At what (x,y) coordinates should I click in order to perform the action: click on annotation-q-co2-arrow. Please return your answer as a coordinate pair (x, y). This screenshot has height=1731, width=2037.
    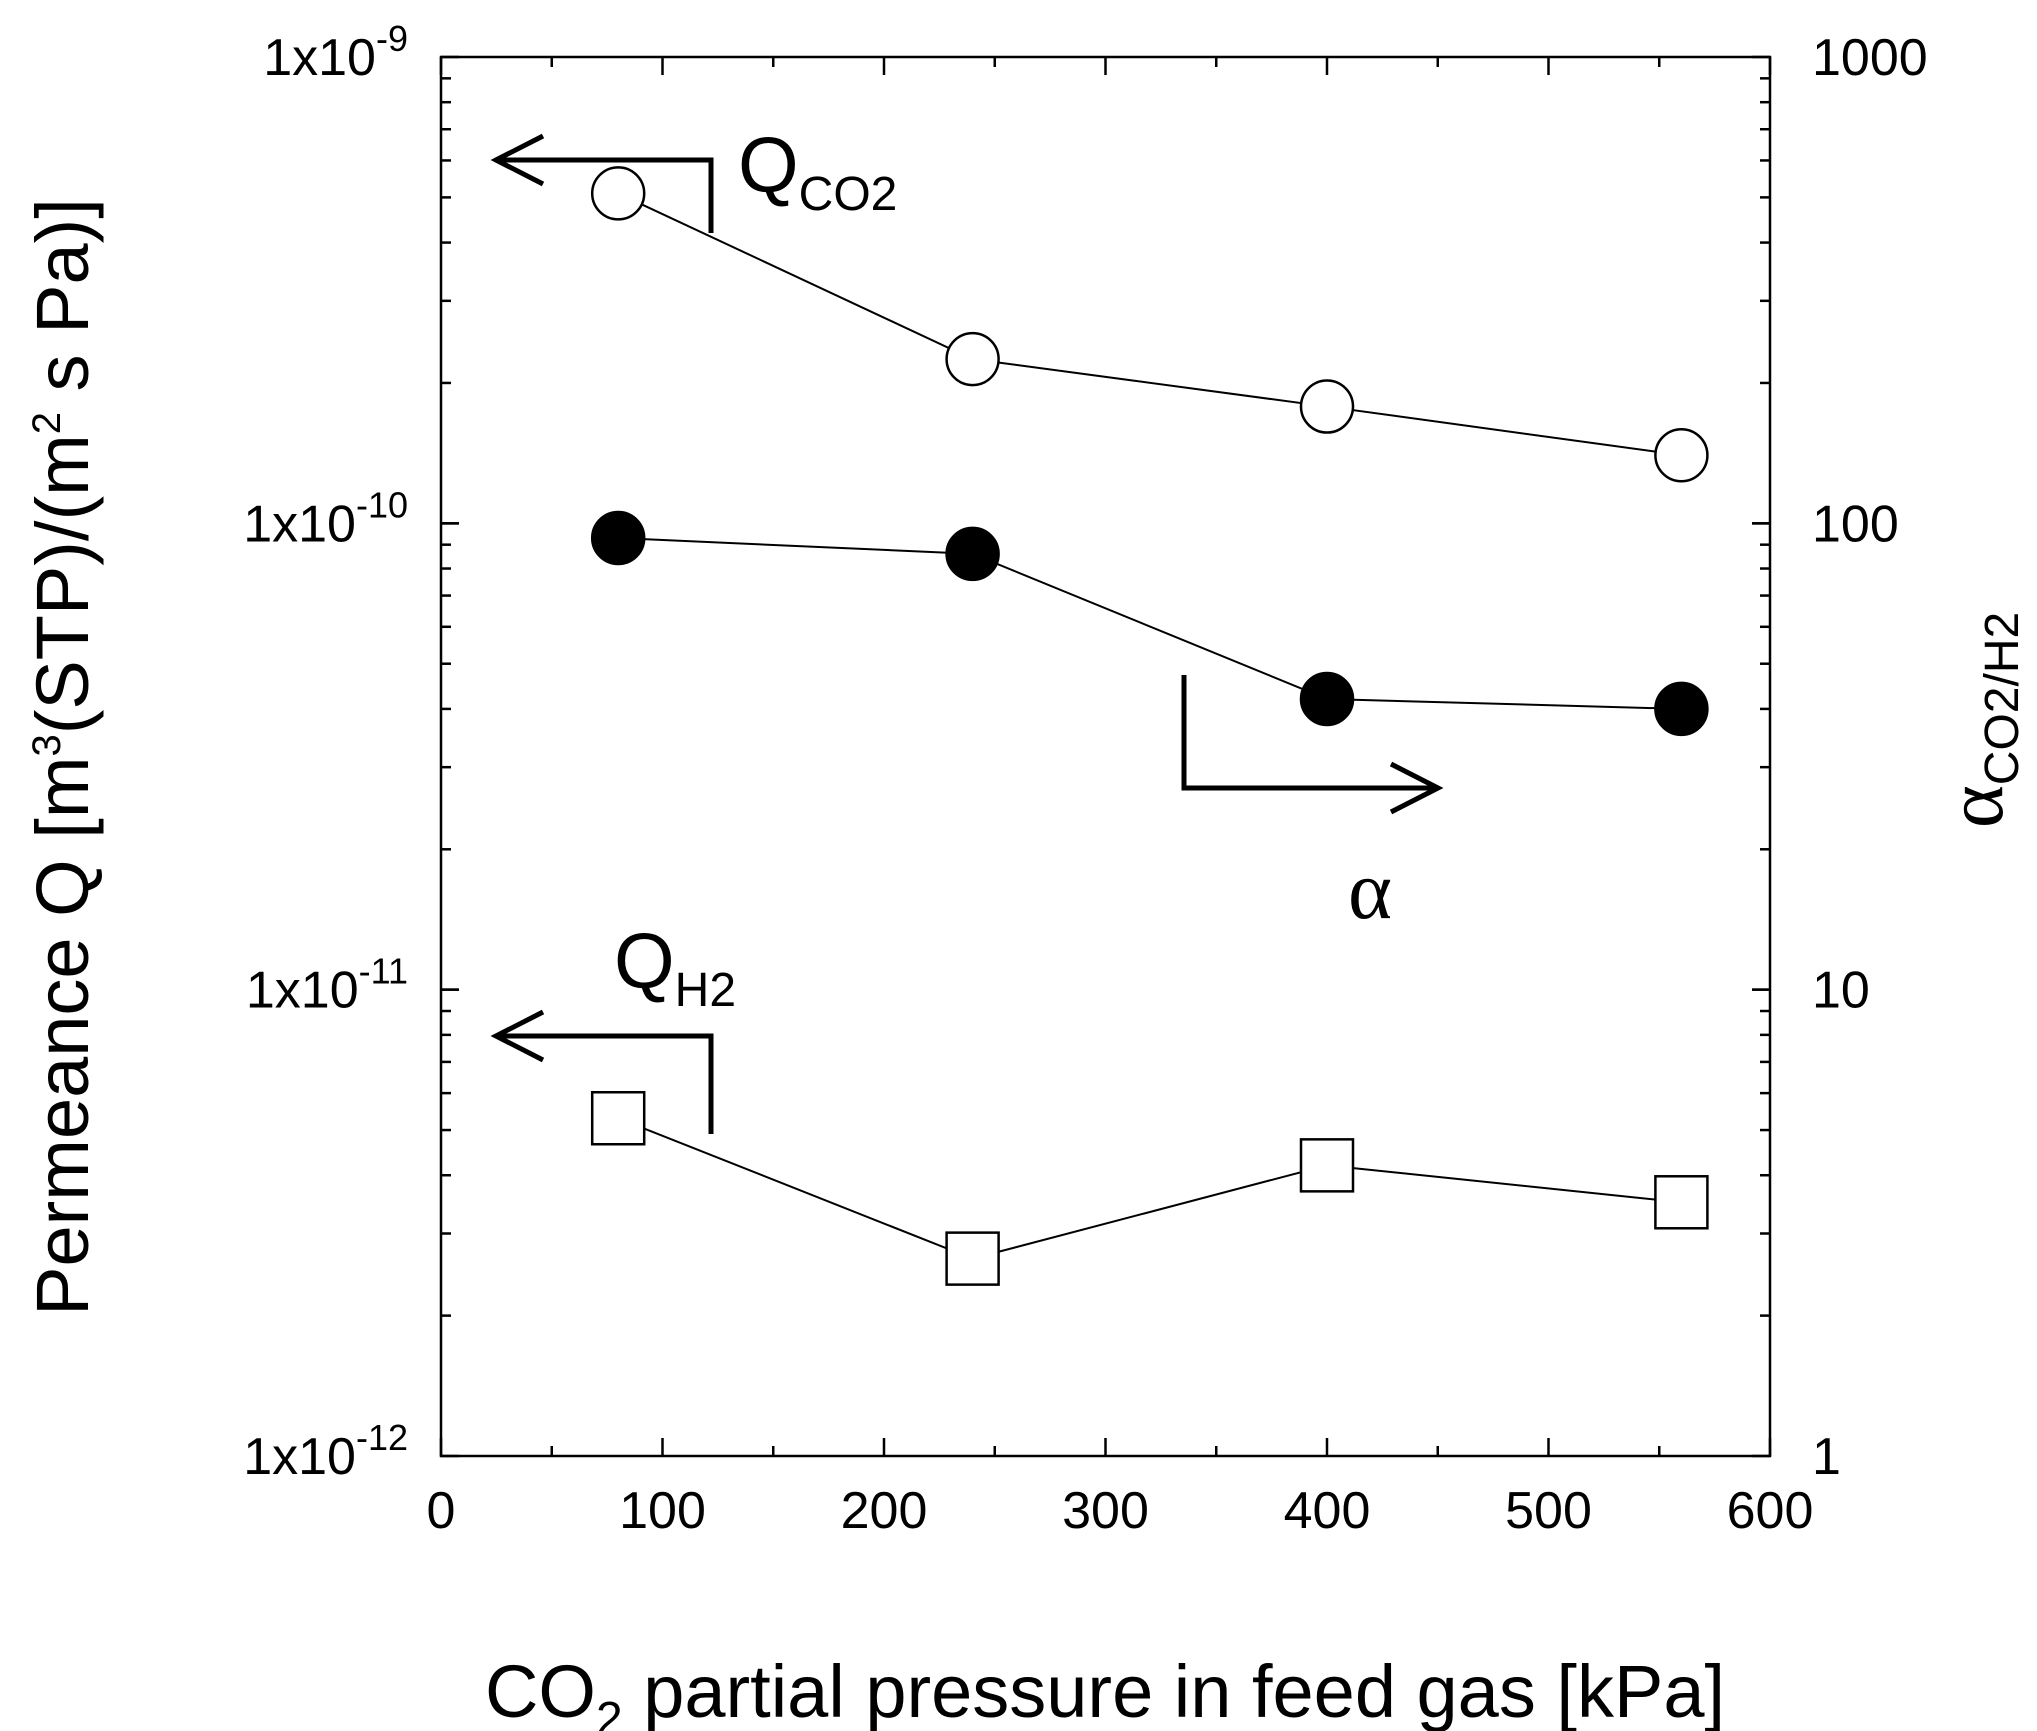
    Looking at the image, I should click on (605, 195).